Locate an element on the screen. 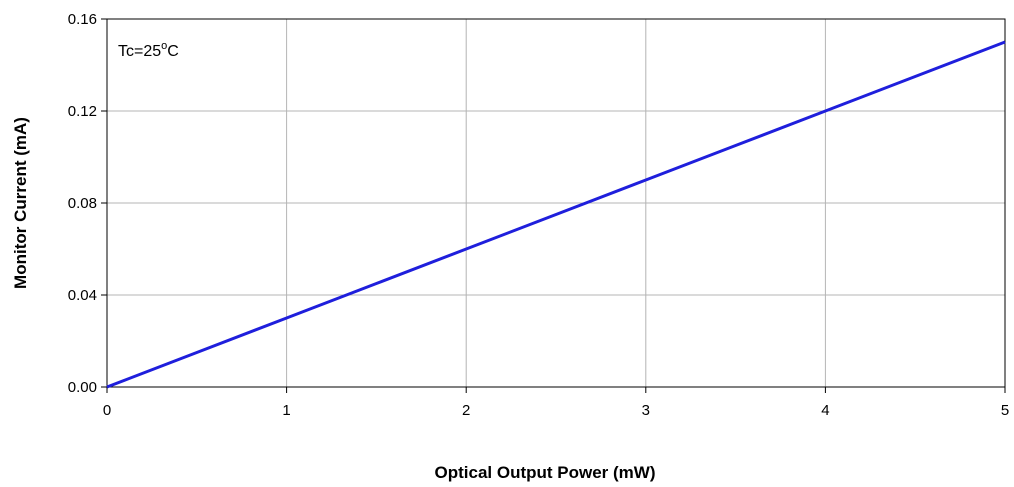 The width and height of the screenshot is (1014, 487). annotation-superscript: o is located at coordinates (164, 46).